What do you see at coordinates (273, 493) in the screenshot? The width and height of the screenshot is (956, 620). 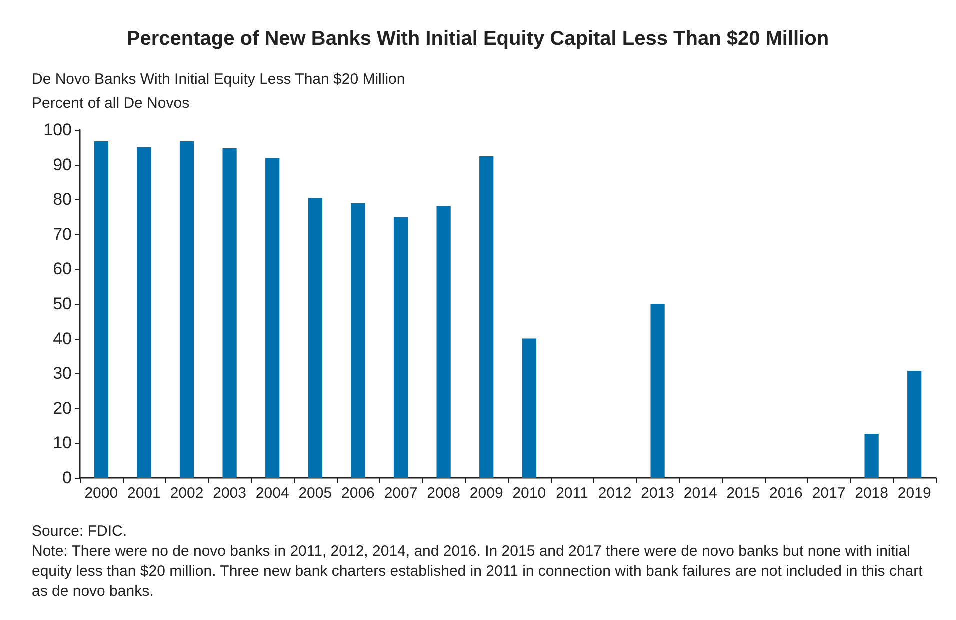 I see `x-tick-label: 2004` at bounding box center [273, 493].